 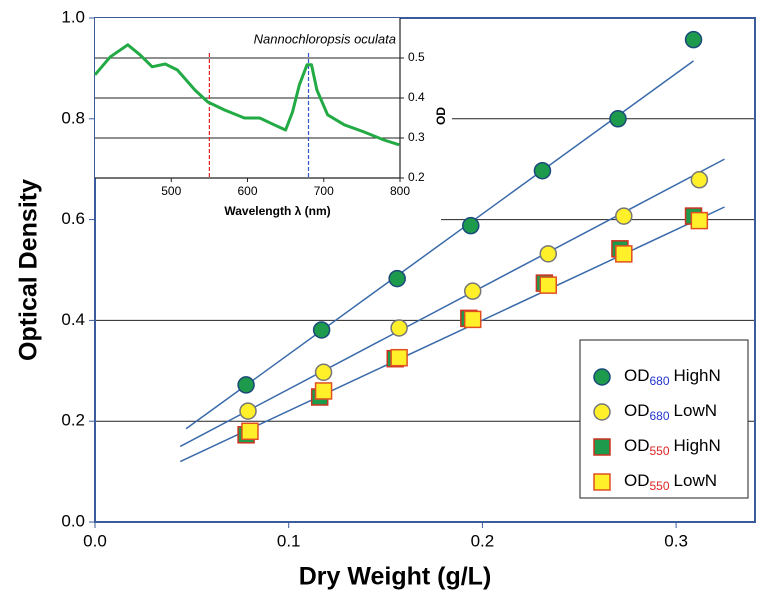 I want to click on inset-x-tick-label: 800, so click(x=400, y=191).